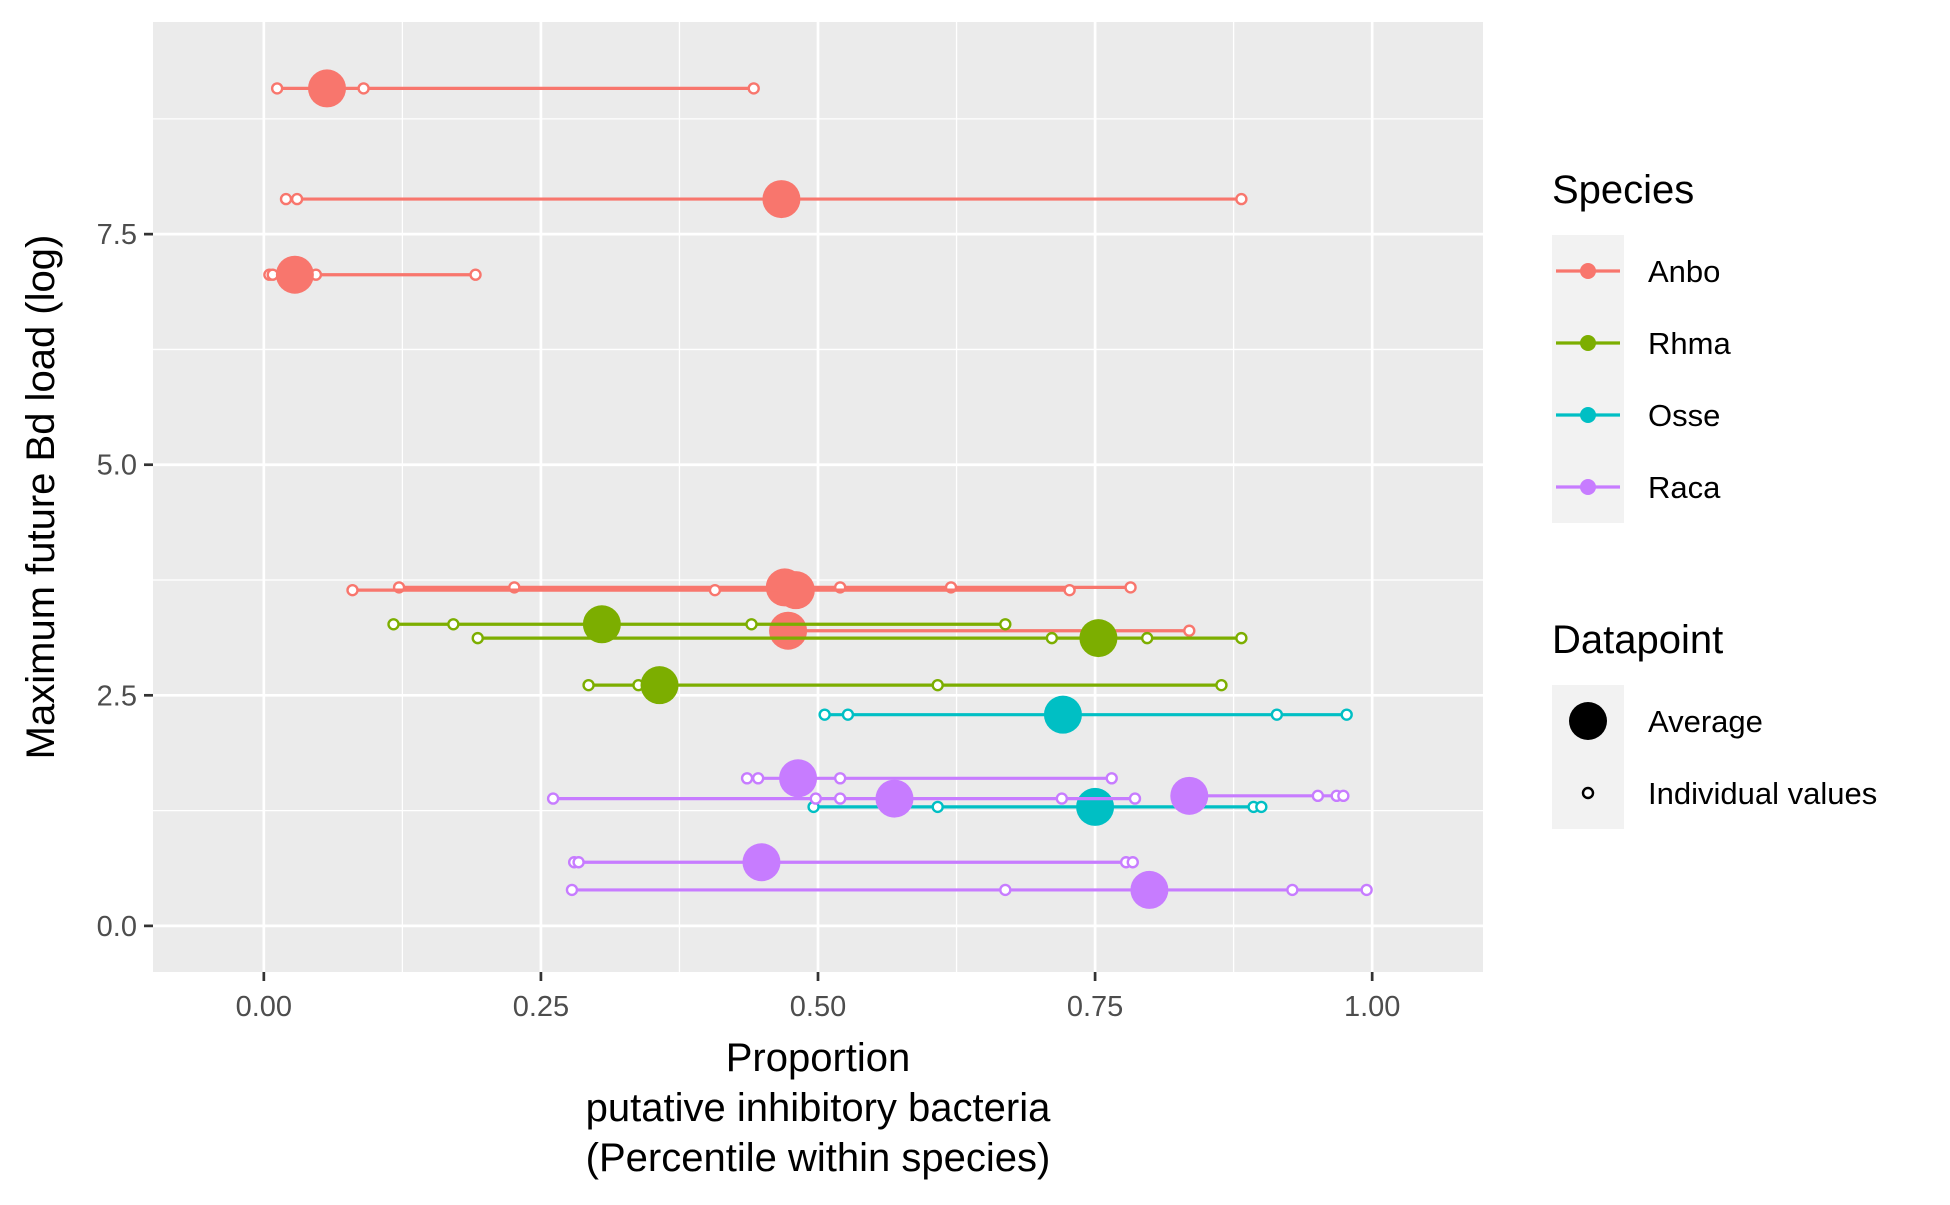  What do you see at coordinates (1684, 487) in the screenshot?
I see `legend-label-raca: Raca` at bounding box center [1684, 487].